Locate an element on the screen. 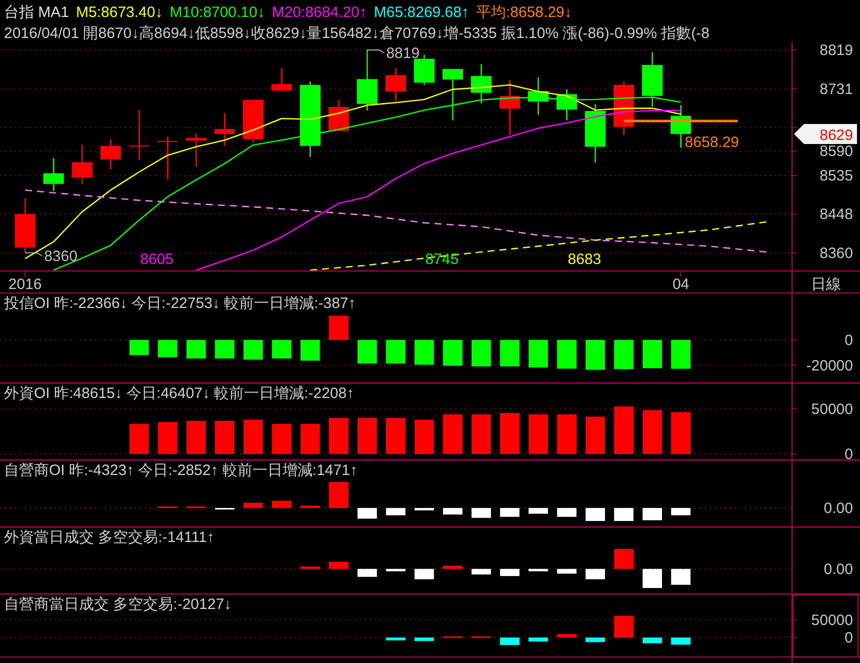 Image resolution: width=860 pixels, height=663 pixels. y-tick-label: 8590 is located at coordinates (836, 151).